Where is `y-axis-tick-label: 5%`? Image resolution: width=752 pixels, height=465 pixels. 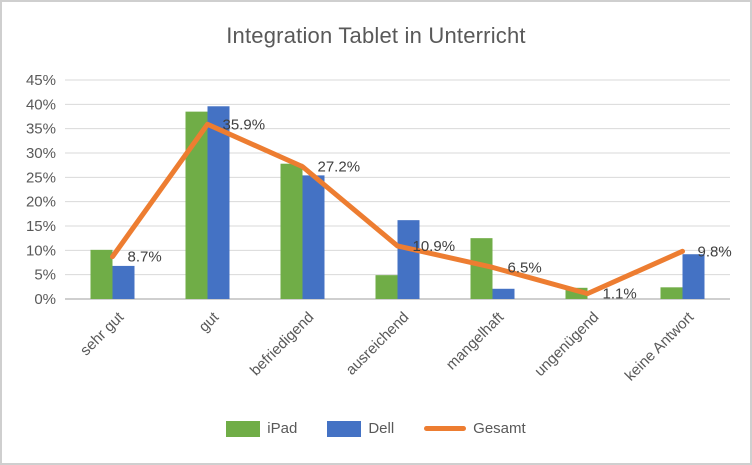 y-axis-tick-label: 5% is located at coordinates (45, 275).